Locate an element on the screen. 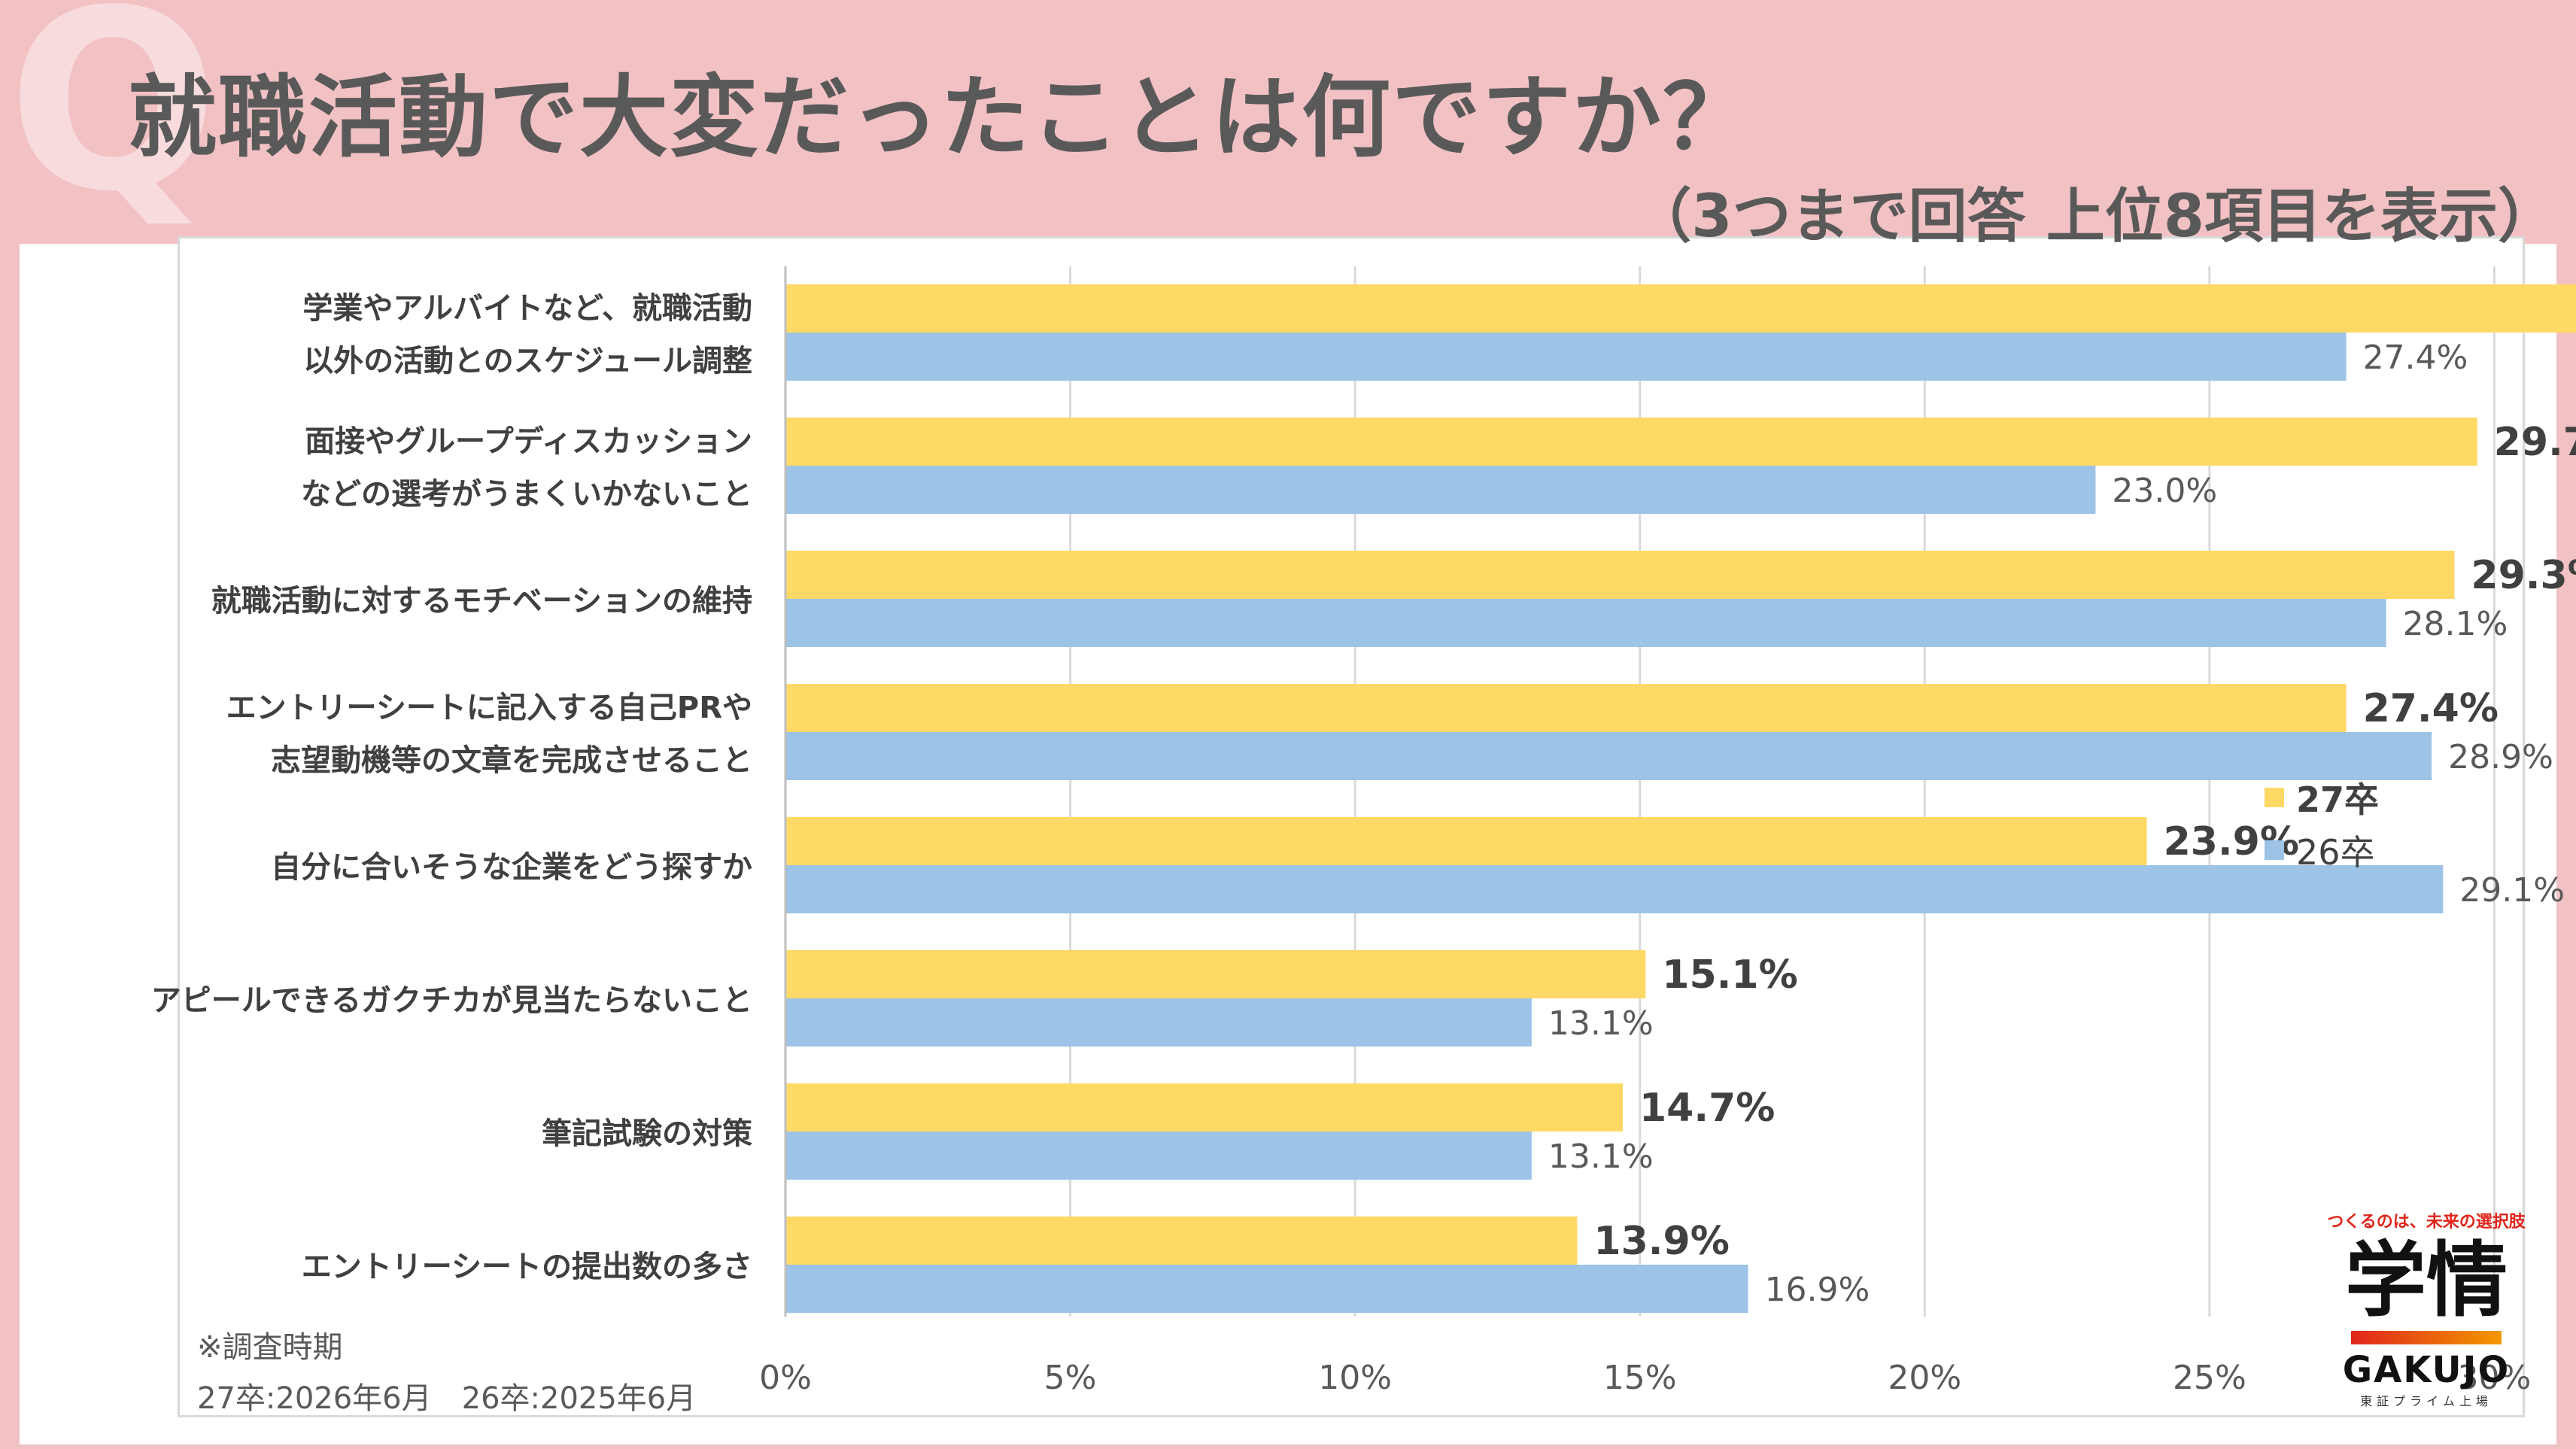  data-label-27: 29.3% is located at coordinates (2523, 575).